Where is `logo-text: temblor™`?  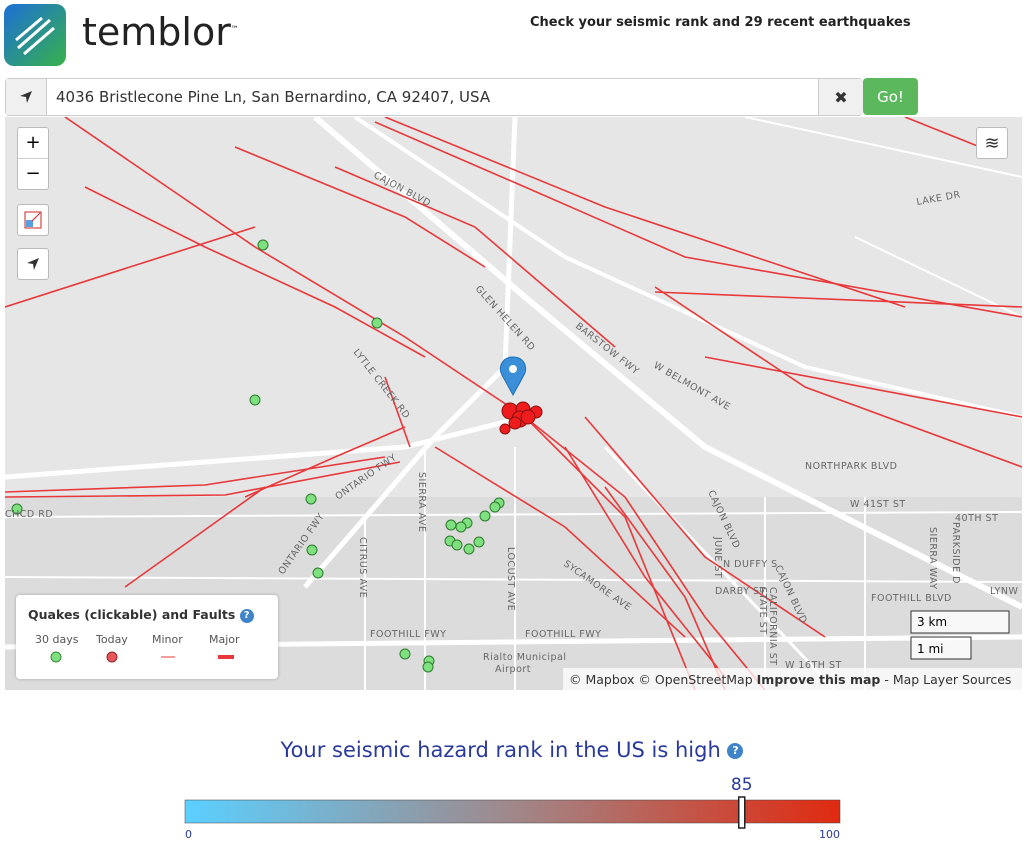 logo-text: temblor™ is located at coordinates (160, 32).